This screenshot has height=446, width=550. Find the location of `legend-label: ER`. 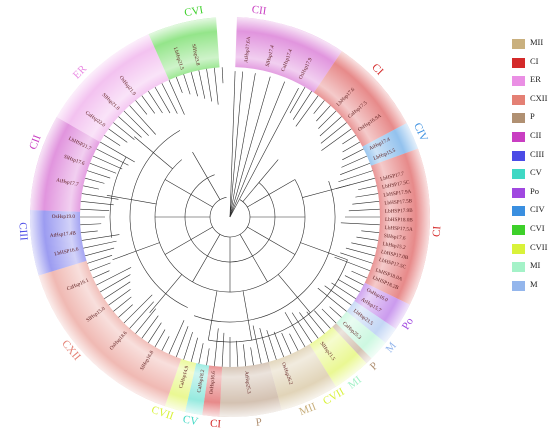

legend-label: ER is located at coordinates (535, 79).